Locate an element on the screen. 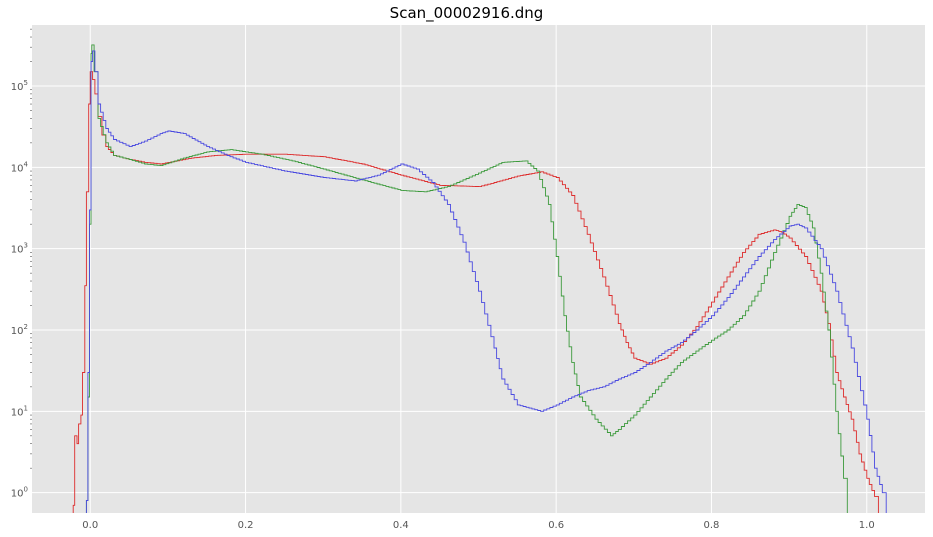  x-tick-label: 0.4 is located at coordinates (401, 525).